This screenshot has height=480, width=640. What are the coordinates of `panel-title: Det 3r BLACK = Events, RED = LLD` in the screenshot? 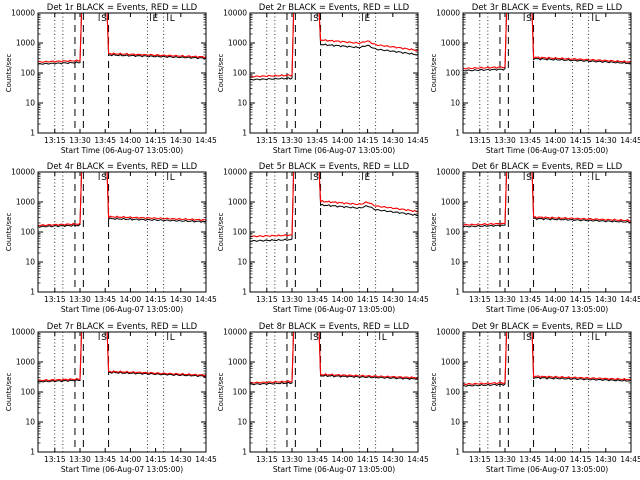 It's located at (547, 8).